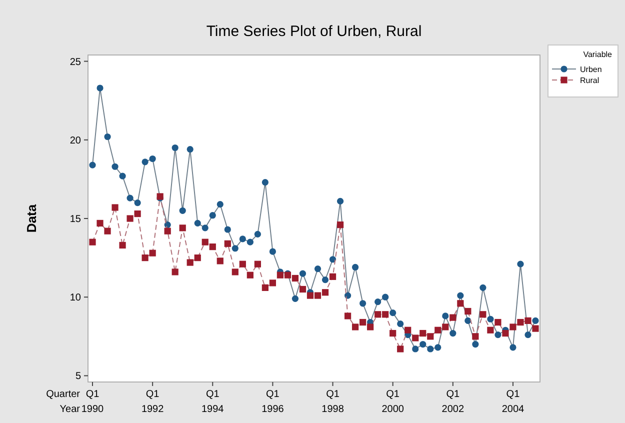  I want to click on legend-title: Variable, so click(598, 54).